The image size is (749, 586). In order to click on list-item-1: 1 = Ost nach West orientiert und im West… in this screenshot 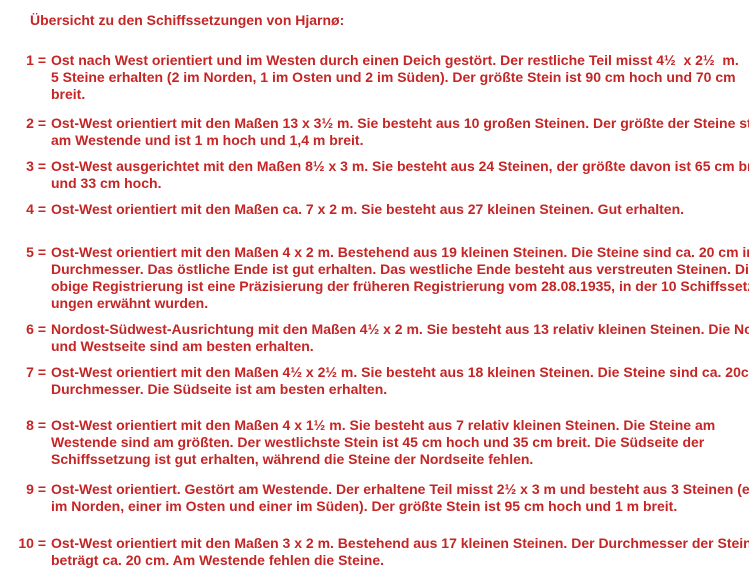, I will do `click(374, 77)`.